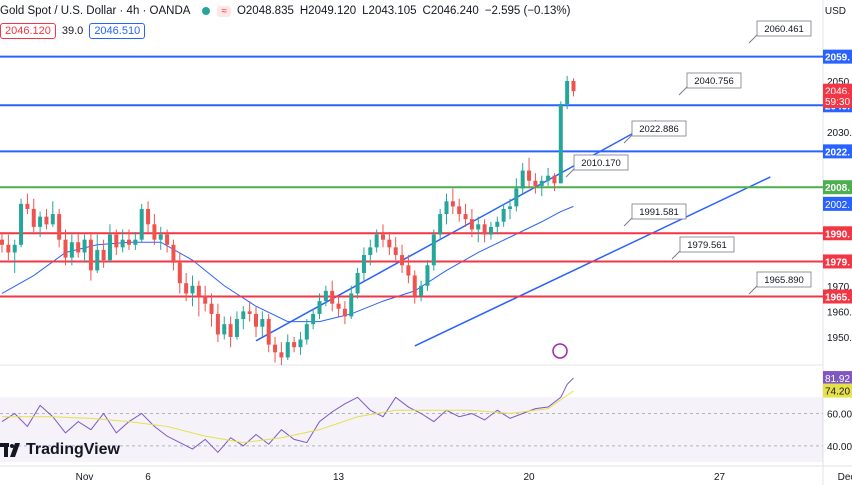 The image size is (852, 485). I want to click on buy-button: 2046.510, so click(117, 31).